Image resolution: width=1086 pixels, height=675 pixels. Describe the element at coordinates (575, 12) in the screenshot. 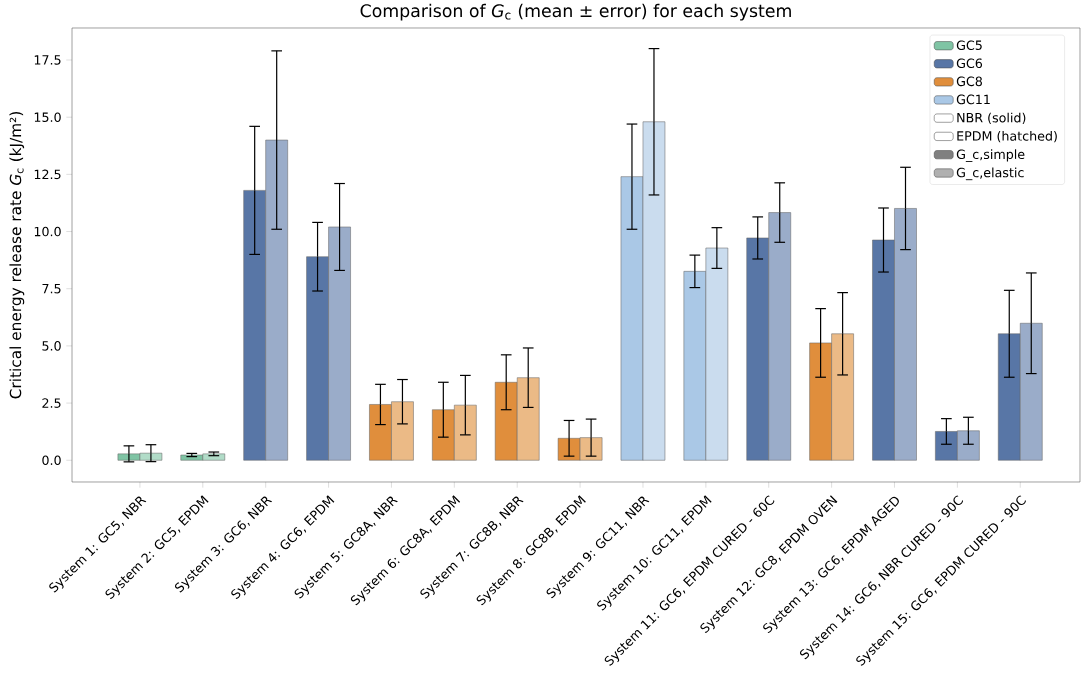

I see `chart-title: Comparison of G$_{c}$ (mean ± error) for each system` at that location.